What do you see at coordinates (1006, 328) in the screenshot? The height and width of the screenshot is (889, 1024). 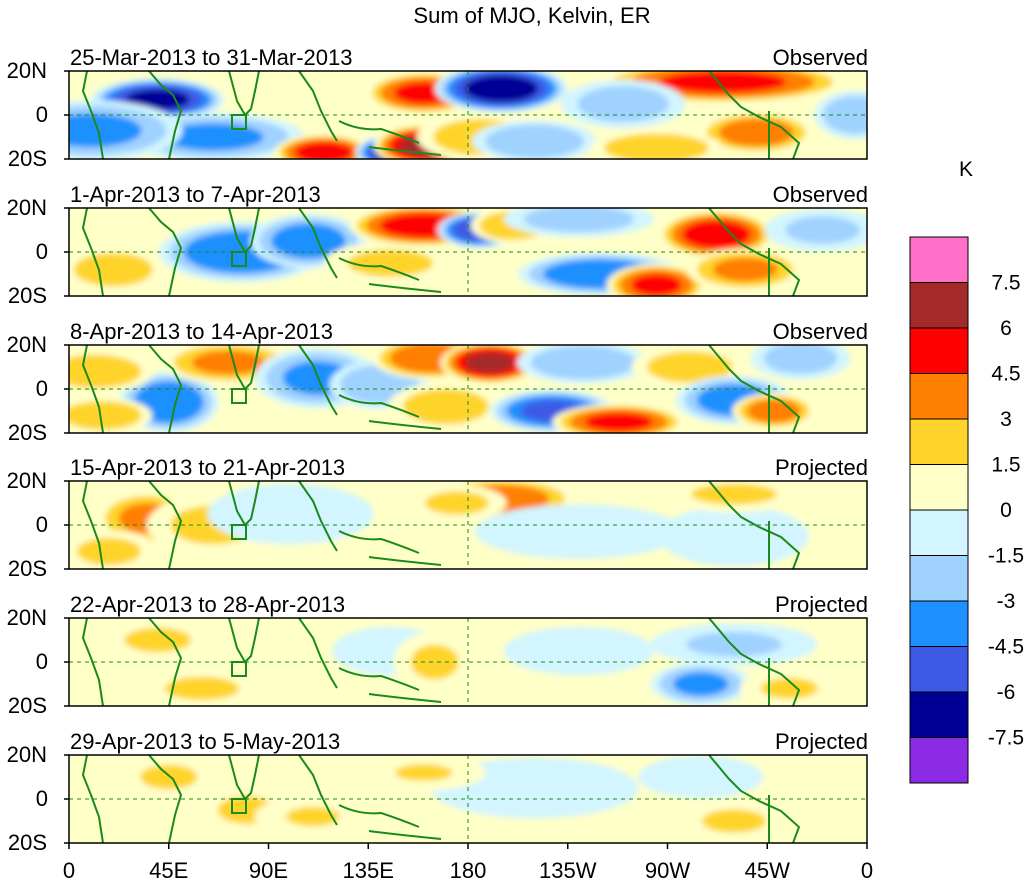 I see `colorbar-label: 6` at bounding box center [1006, 328].